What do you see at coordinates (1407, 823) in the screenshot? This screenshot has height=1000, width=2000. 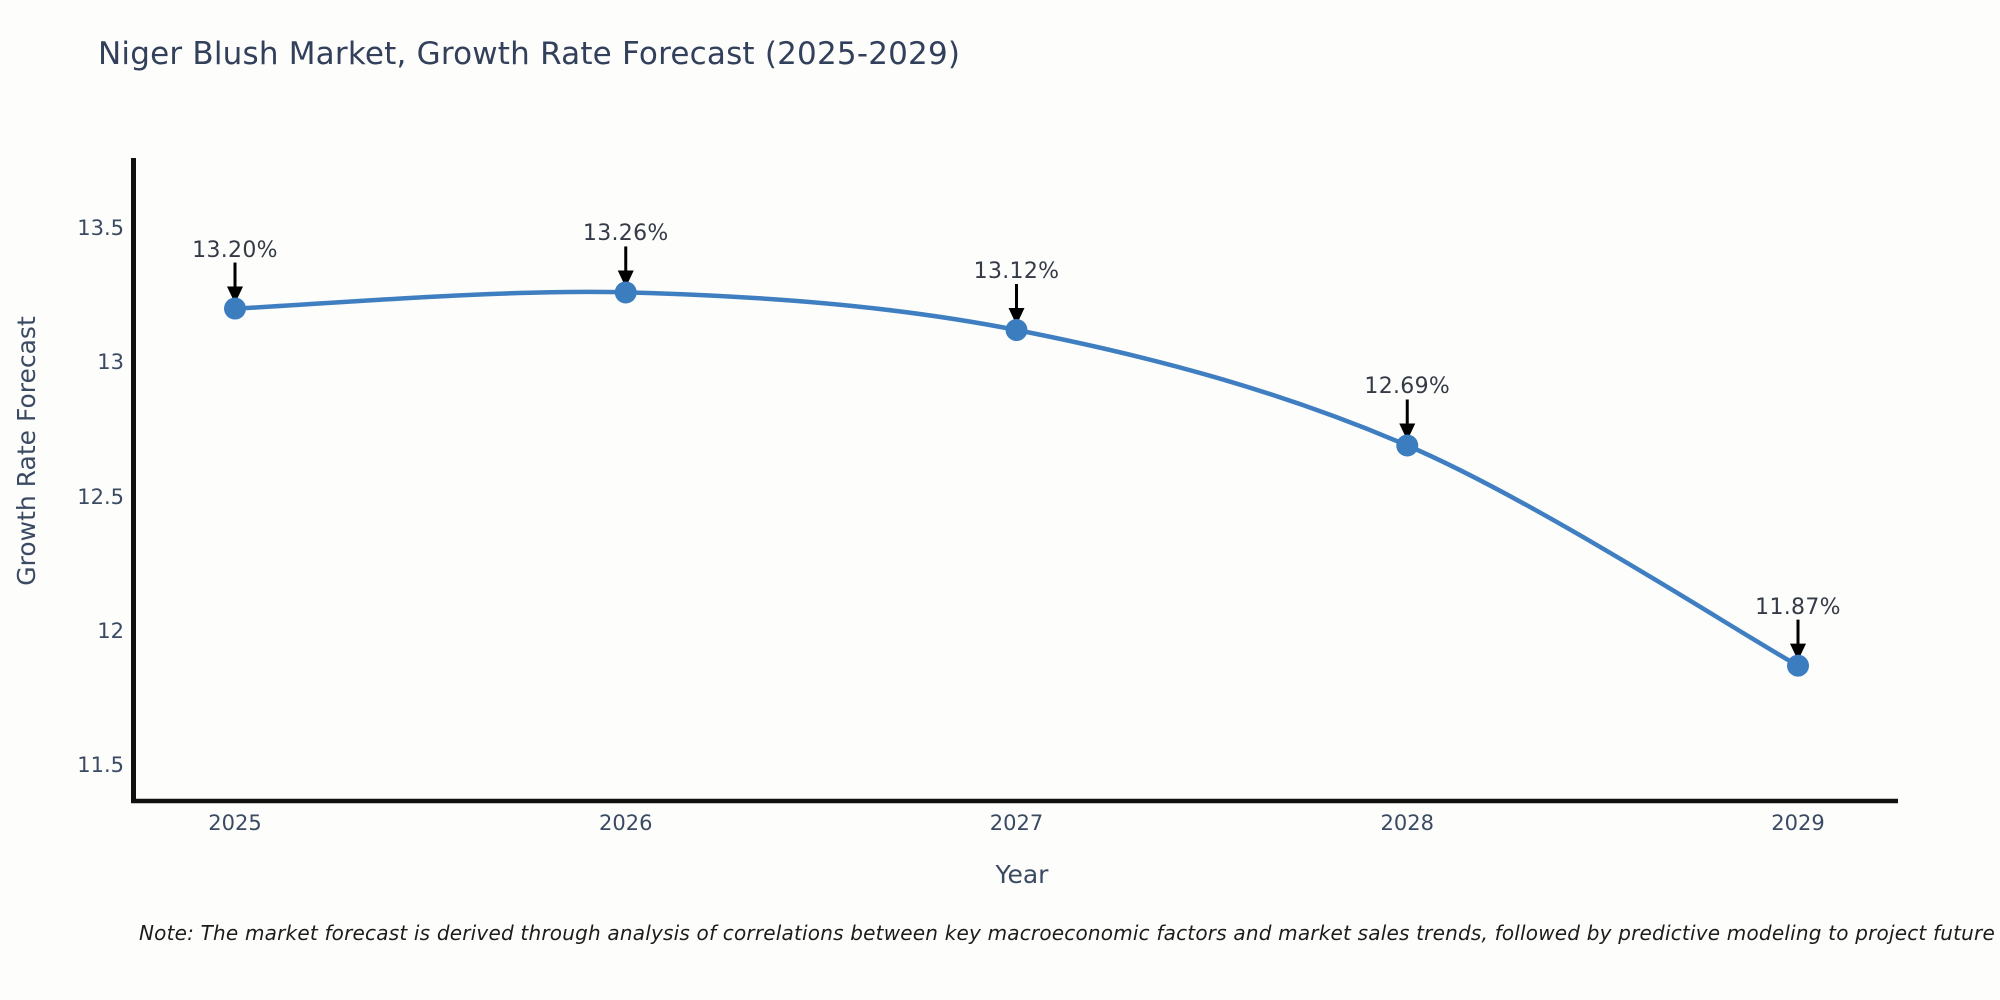 I see `x-tick-label: 2028` at bounding box center [1407, 823].